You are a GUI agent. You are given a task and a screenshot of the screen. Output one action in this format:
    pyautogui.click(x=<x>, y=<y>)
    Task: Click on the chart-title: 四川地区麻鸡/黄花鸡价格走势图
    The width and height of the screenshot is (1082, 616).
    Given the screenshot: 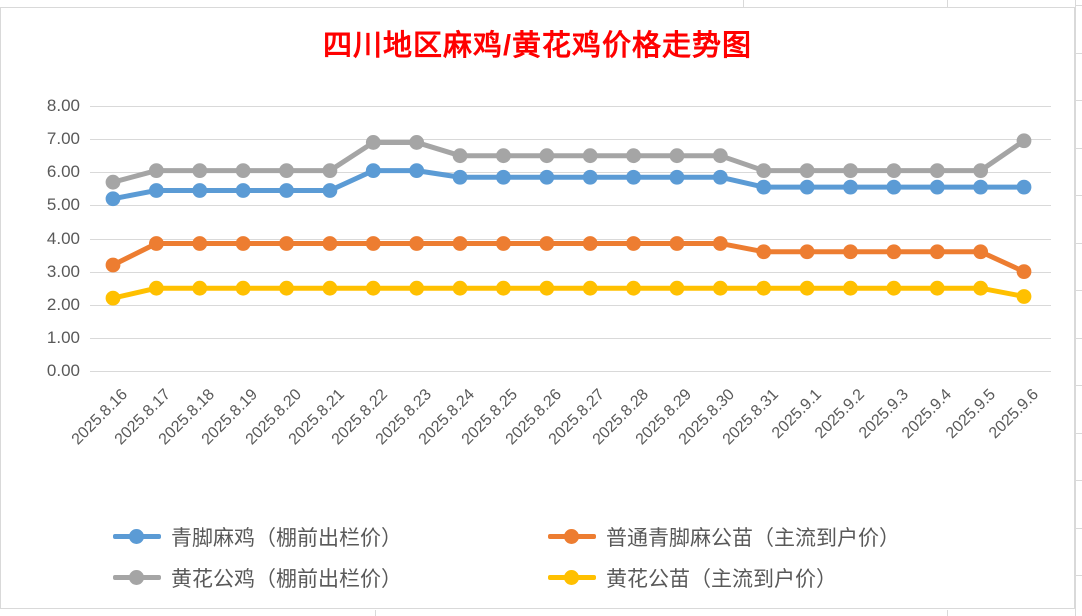 What is the action you would take?
    pyautogui.click(x=537, y=46)
    